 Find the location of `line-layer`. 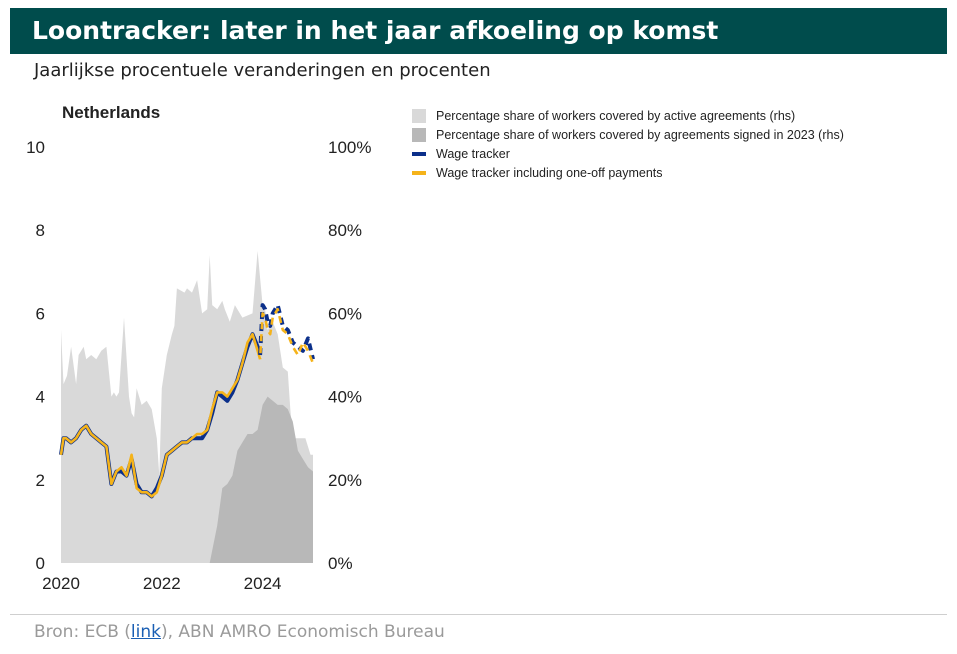

line-layer is located at coordinates (187, 401).